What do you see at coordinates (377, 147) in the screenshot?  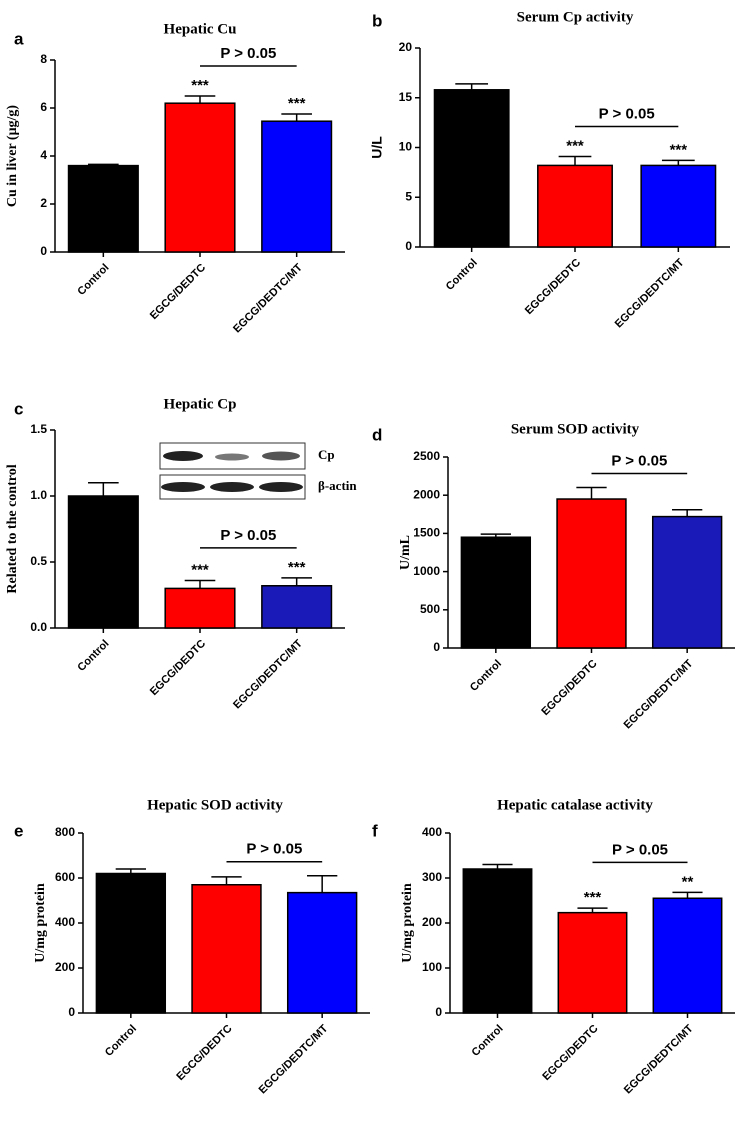 I see `y-axis-label: U/L` at bounding box center [377, 147].